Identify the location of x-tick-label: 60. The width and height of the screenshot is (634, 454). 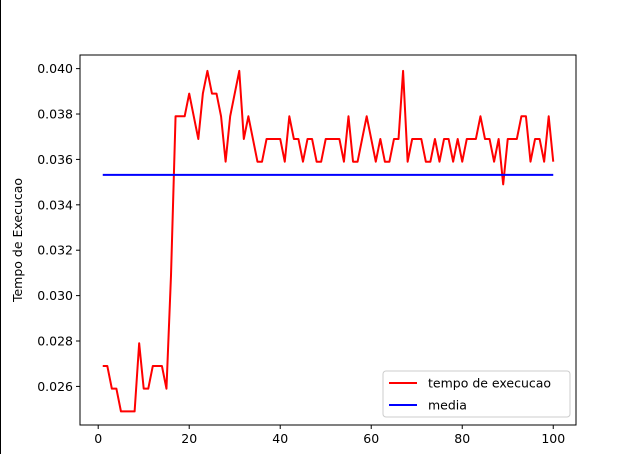
(371, 438).